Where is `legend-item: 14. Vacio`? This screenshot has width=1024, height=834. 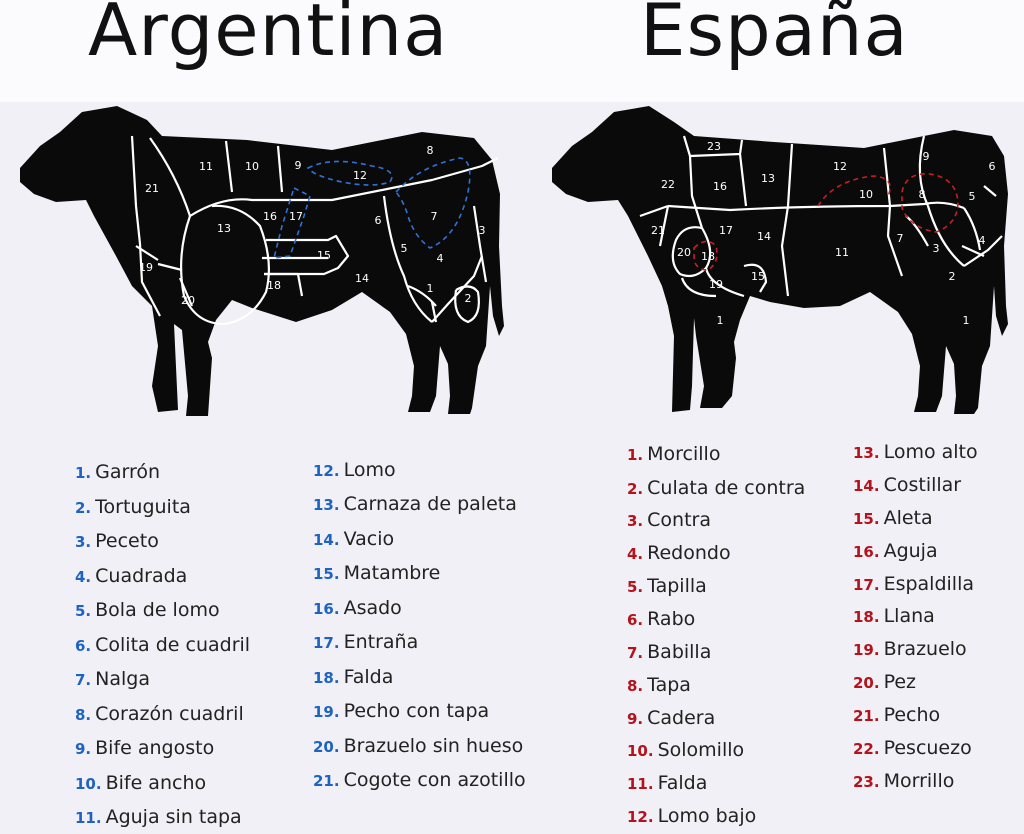 legend-item: 14. Vacio is located at coordinates (354, 539).